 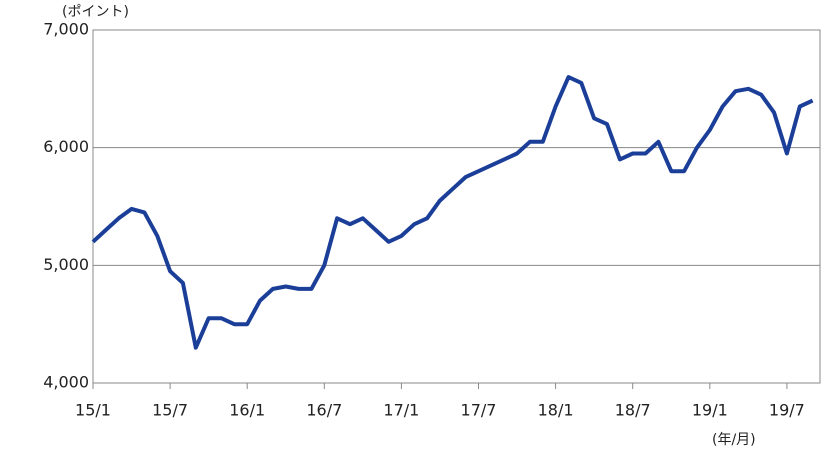 I want to click on x-tick-label: 18/7, so click(x=633, y=410).